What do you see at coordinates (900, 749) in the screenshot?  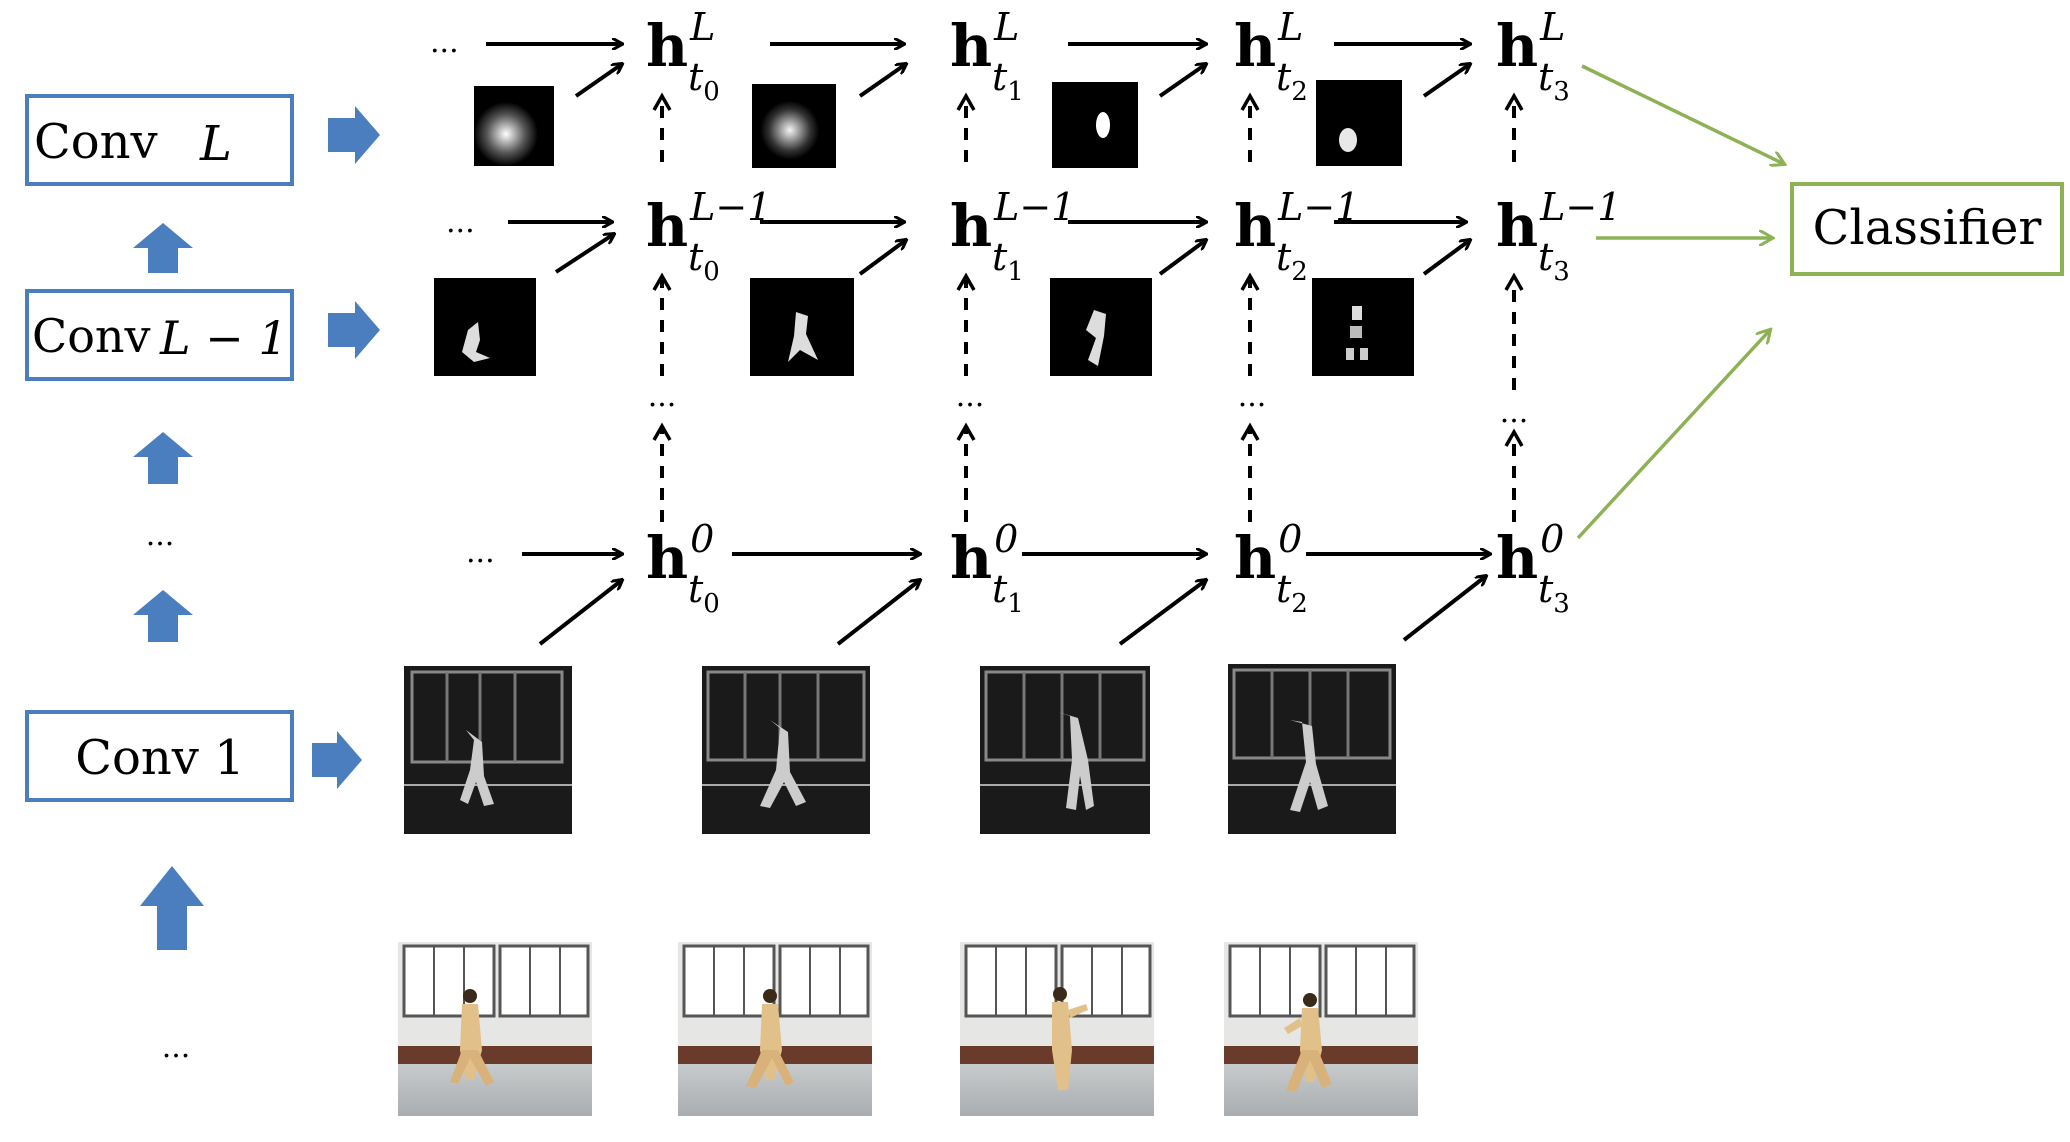 I see `feature-maps-conv1` at bounding box center [900, 749].